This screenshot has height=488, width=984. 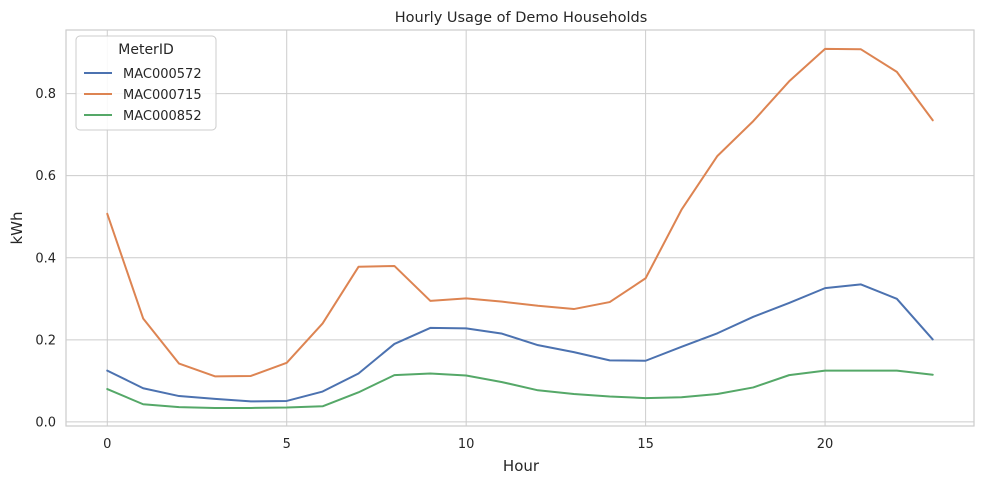 What do you see at coordinates (107, 444) in the screenshot?
I see `x-tick-label: 0` at bounding box center [107, 444].